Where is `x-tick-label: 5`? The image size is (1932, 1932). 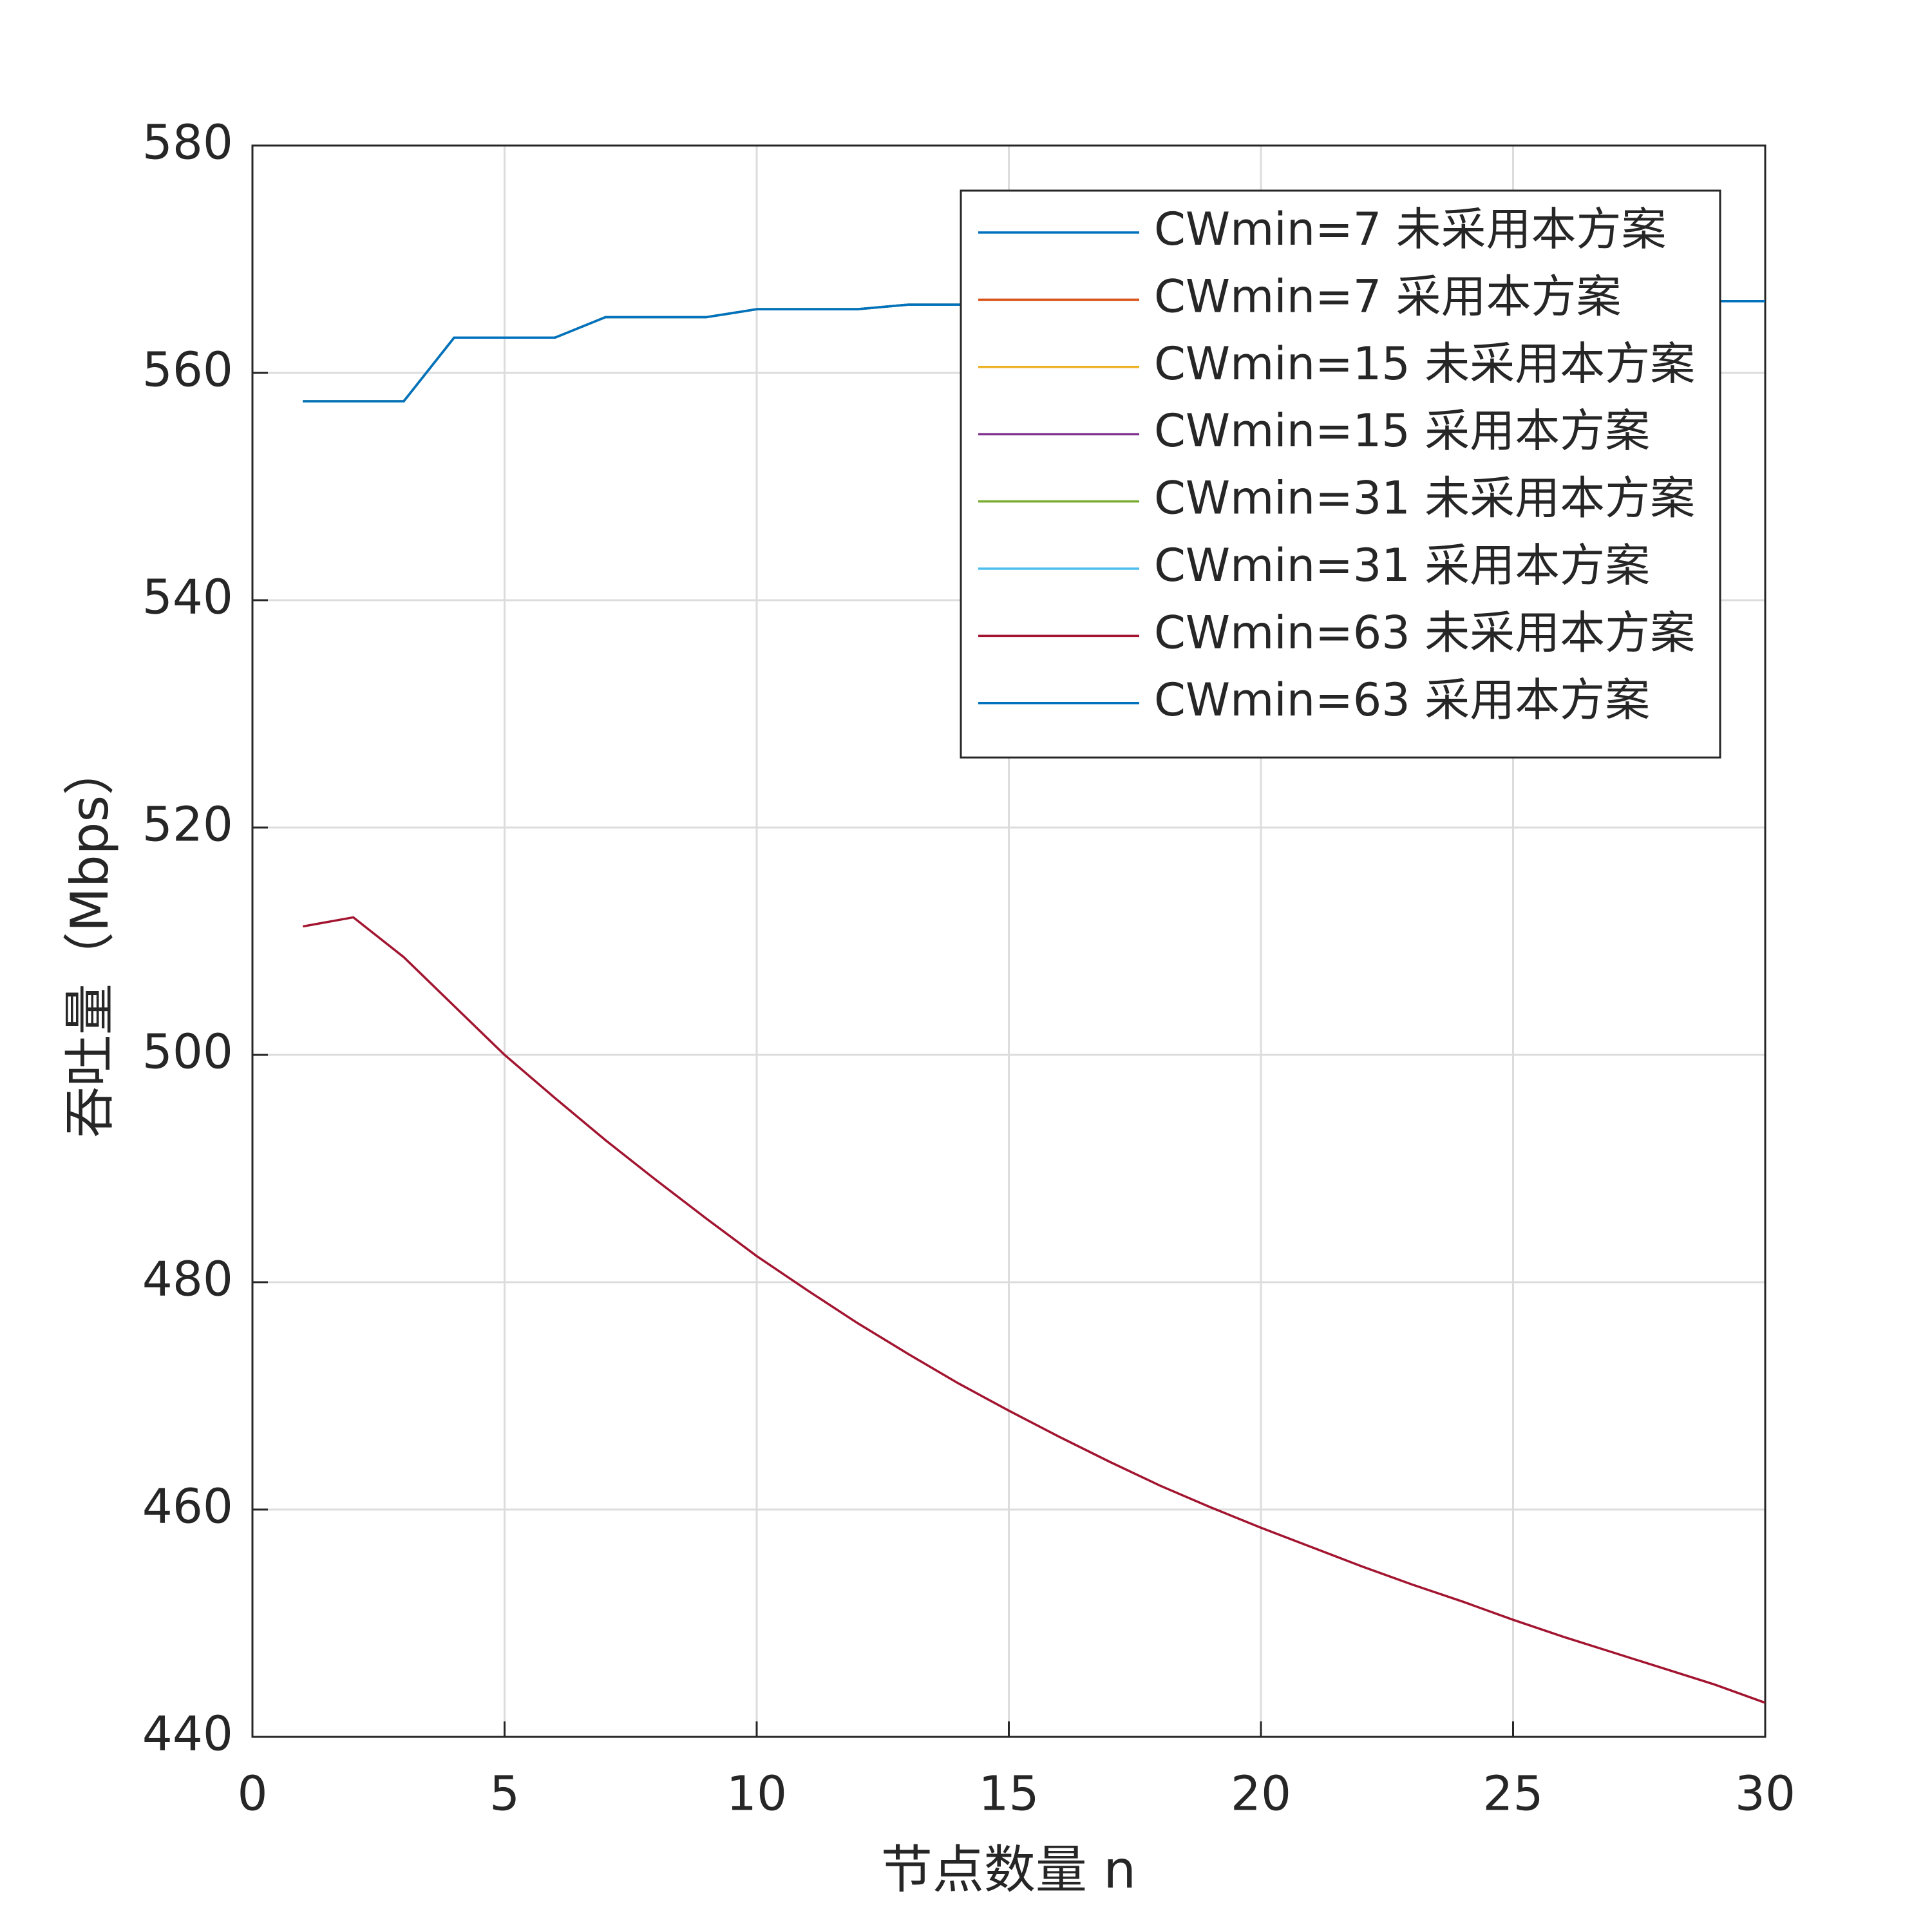 x-tick-label: 5 is located at coordinates (505, 1794).